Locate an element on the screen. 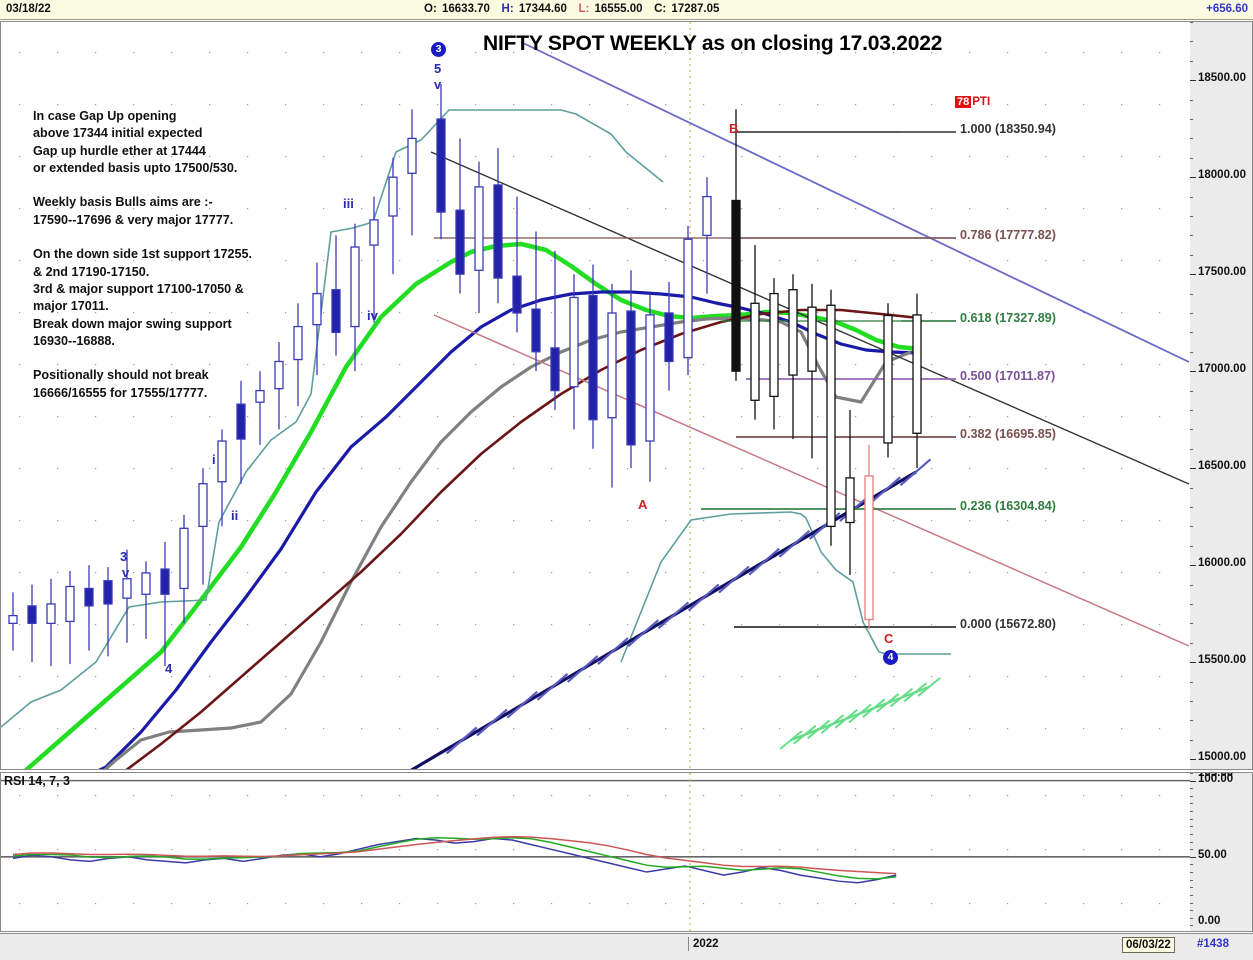 The height and width of the screenshot is (960, 1253). hatched-trendline-group is located at coordinates (671, 613).